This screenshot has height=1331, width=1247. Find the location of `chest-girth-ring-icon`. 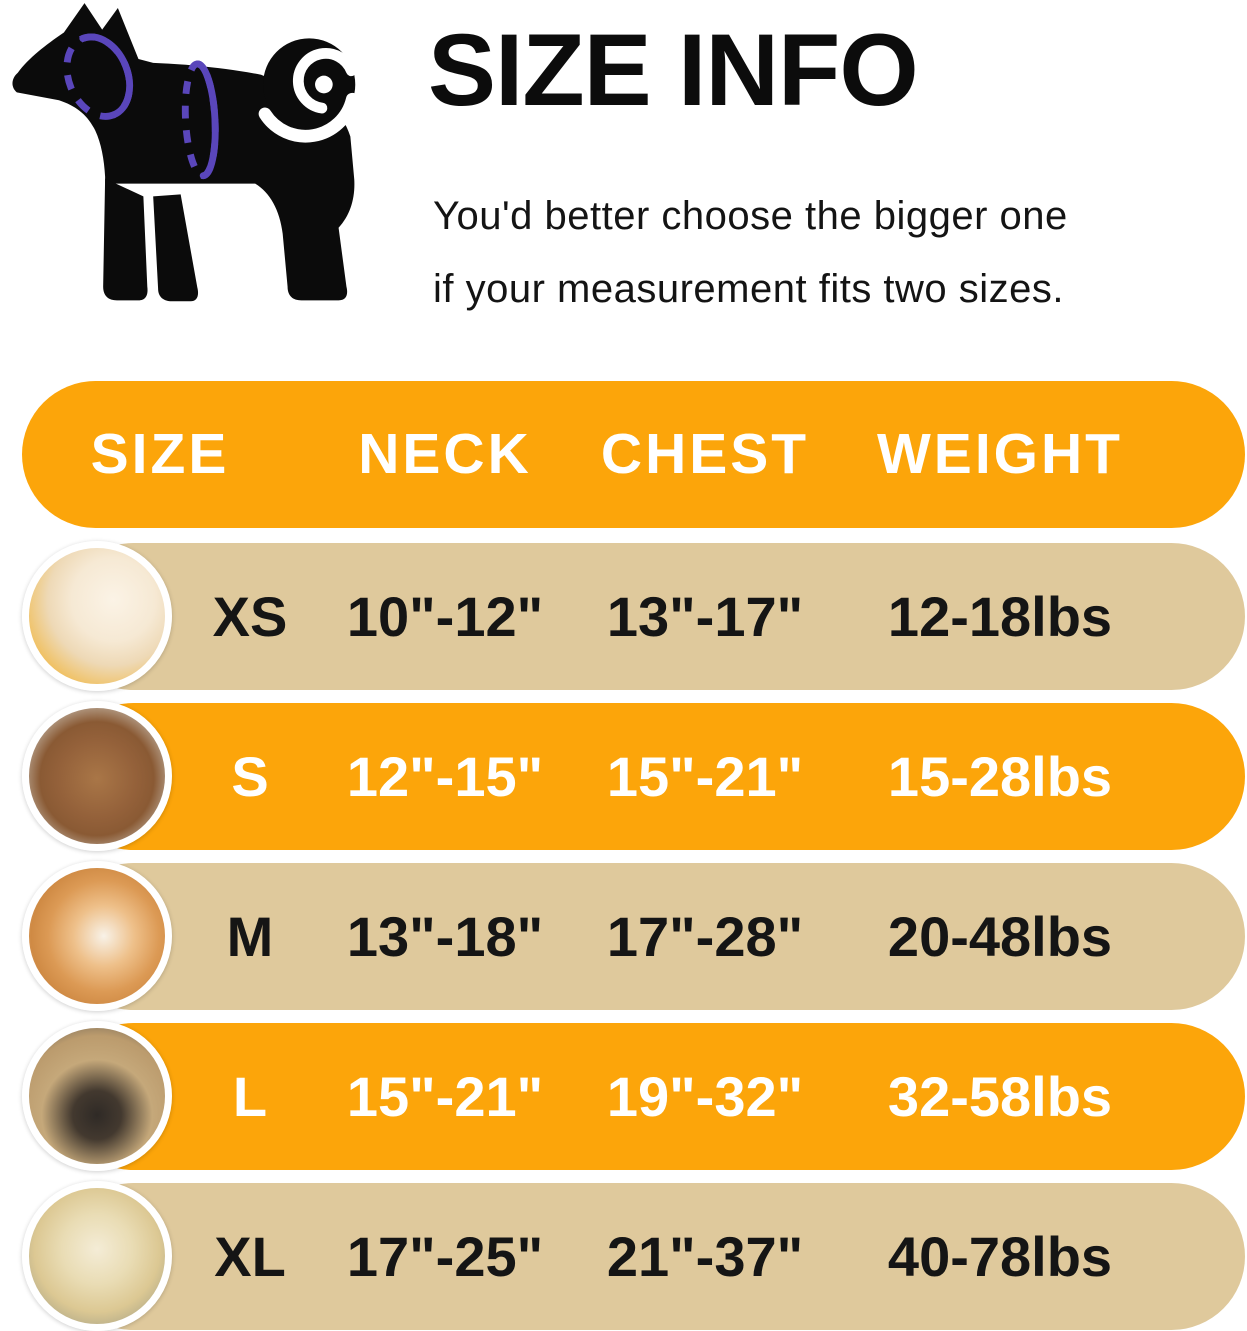

chest-girth-ring-icon is located at coordinates (200, 120).